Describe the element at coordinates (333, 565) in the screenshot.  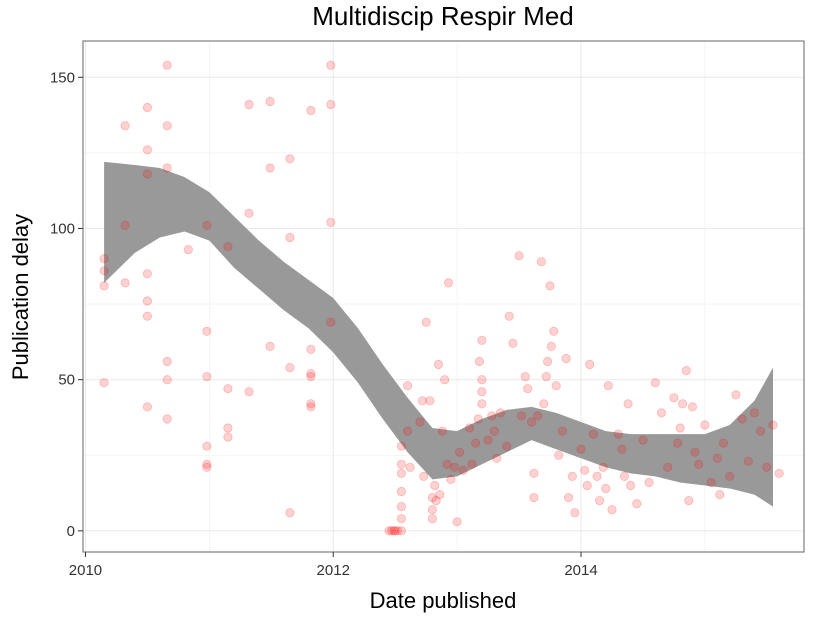
I see `x-axis: 2010 2012 2014` at that location.